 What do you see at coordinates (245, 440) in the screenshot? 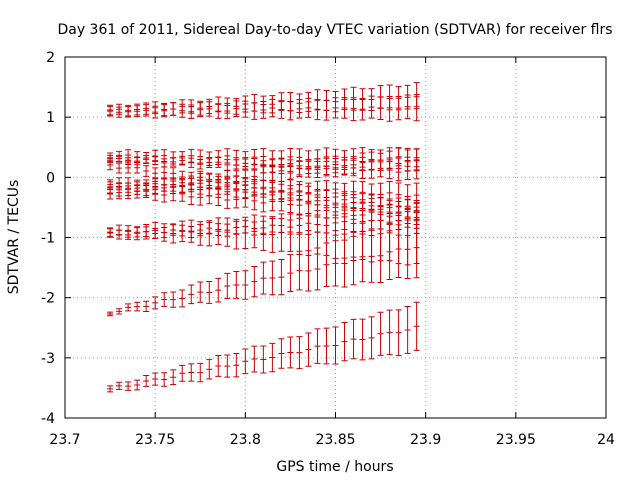
I see `x-tick-label: 23.8` at bounding box center [245, 440].